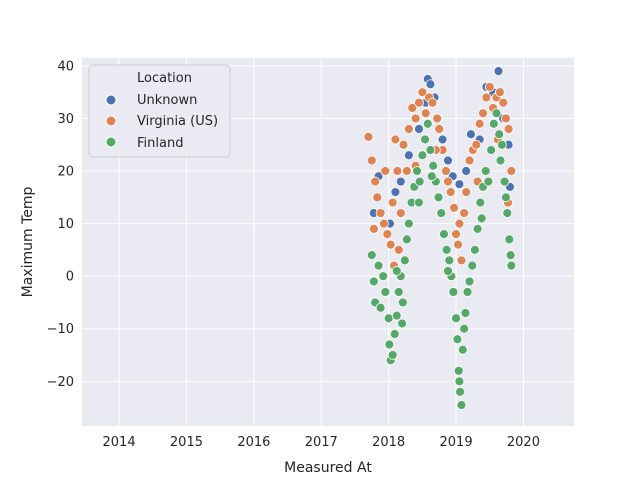 This screenshot has height=480, width=640. I want to click on legend-label-virginia: Virginia (US), so click(177, 121).